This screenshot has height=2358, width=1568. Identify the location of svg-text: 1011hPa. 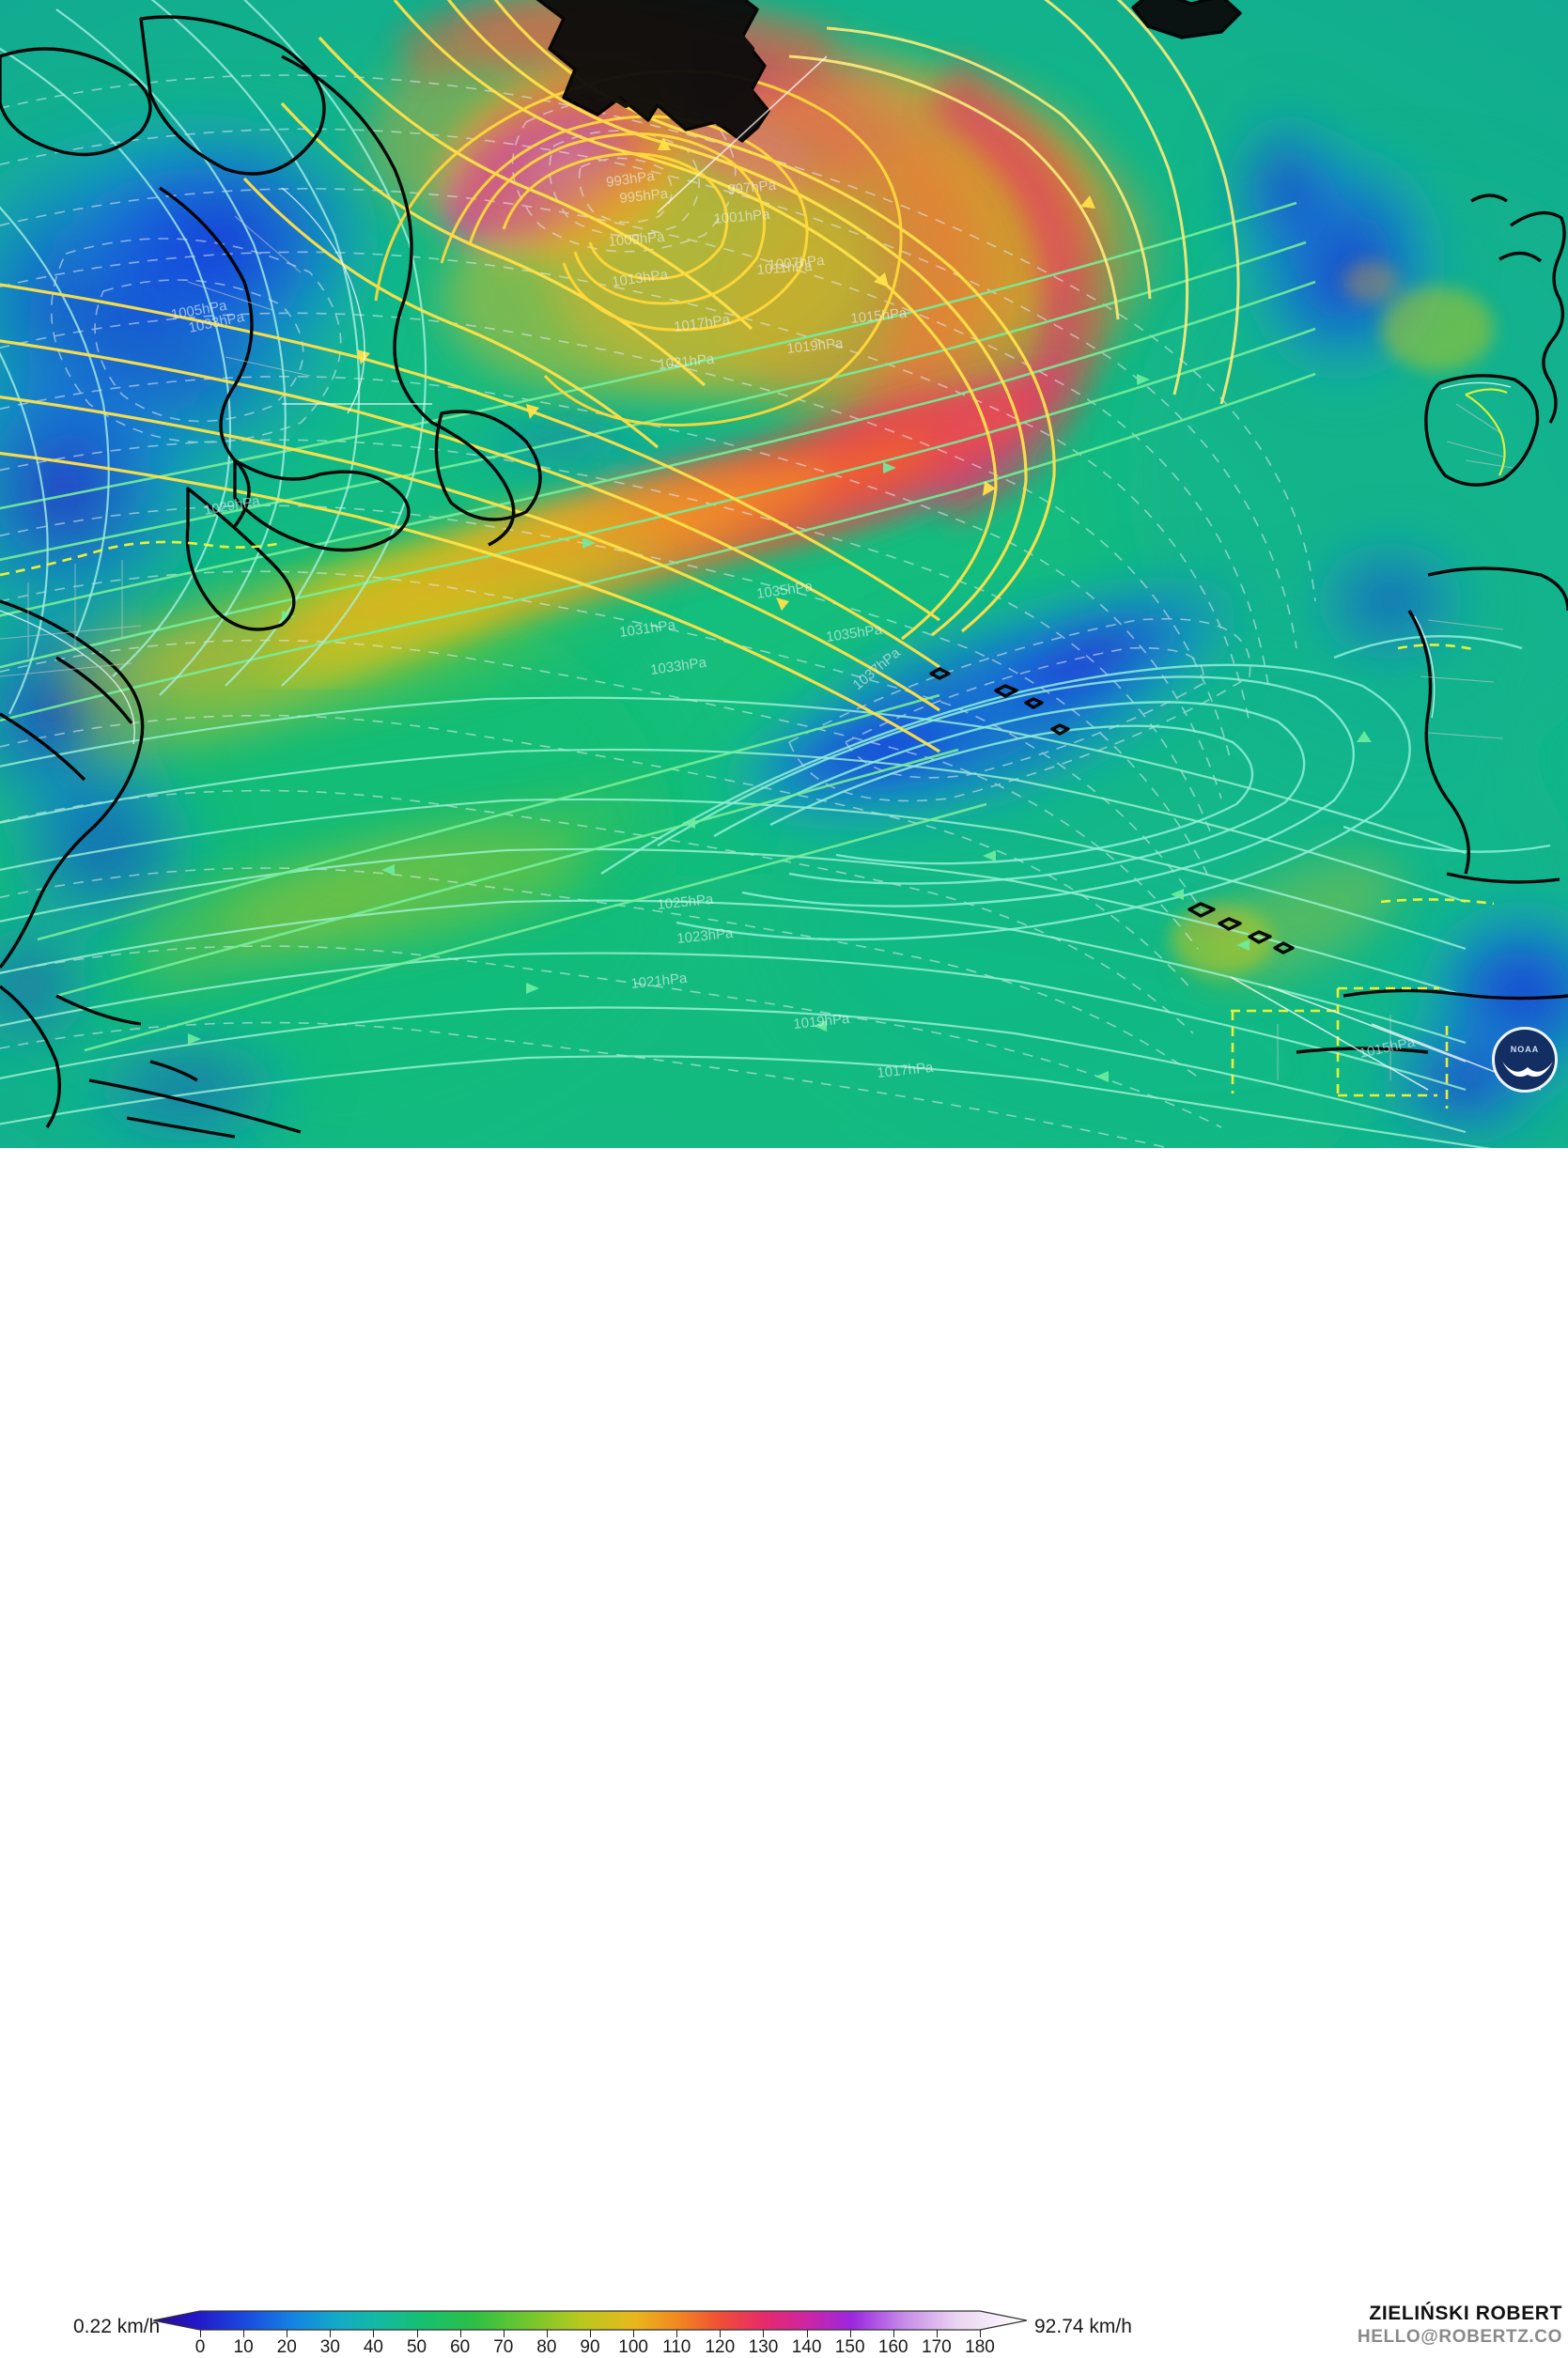
(785, 268).